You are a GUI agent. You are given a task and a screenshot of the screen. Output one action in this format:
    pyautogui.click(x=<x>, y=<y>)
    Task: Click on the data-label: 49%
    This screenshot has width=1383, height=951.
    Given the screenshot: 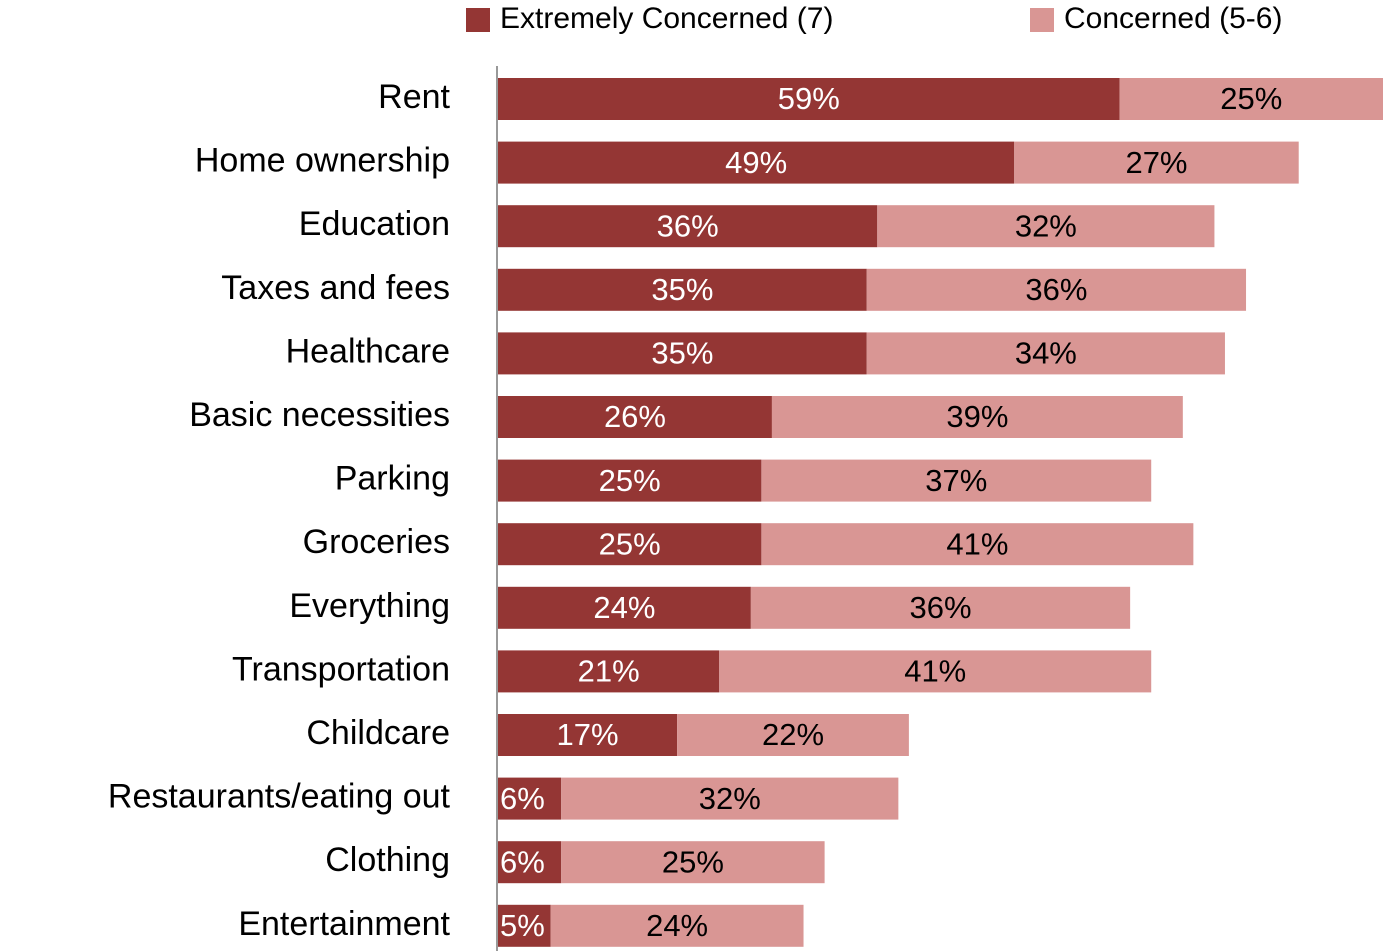 What is the action you would take?
    pyautogui.click(x=756, y=162)
    